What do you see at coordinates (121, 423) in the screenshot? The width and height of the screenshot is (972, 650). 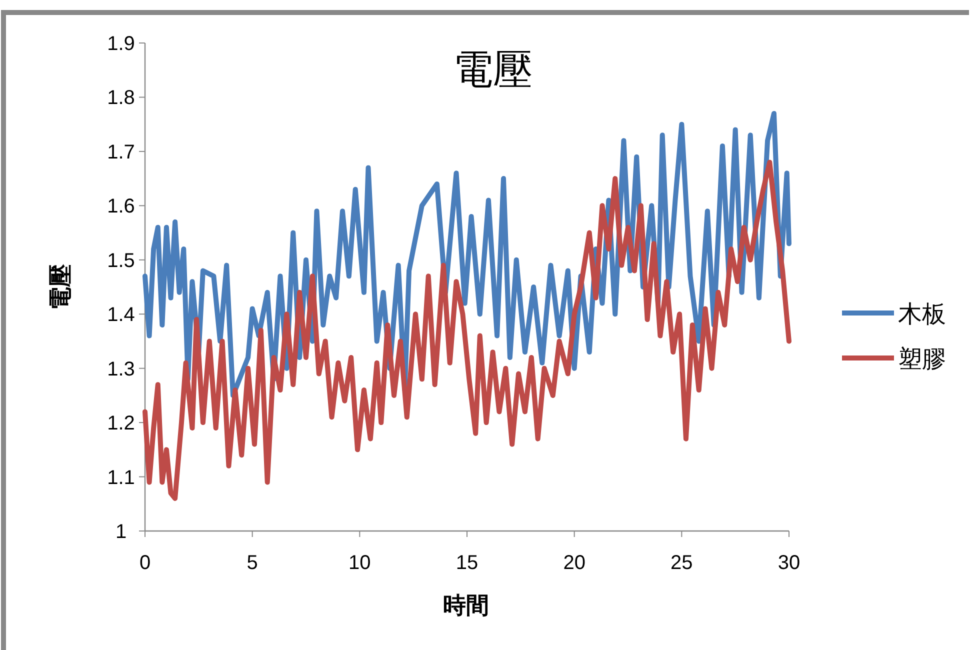 I see `y-tick-label: 1.2` at bounding box center [121, 423].